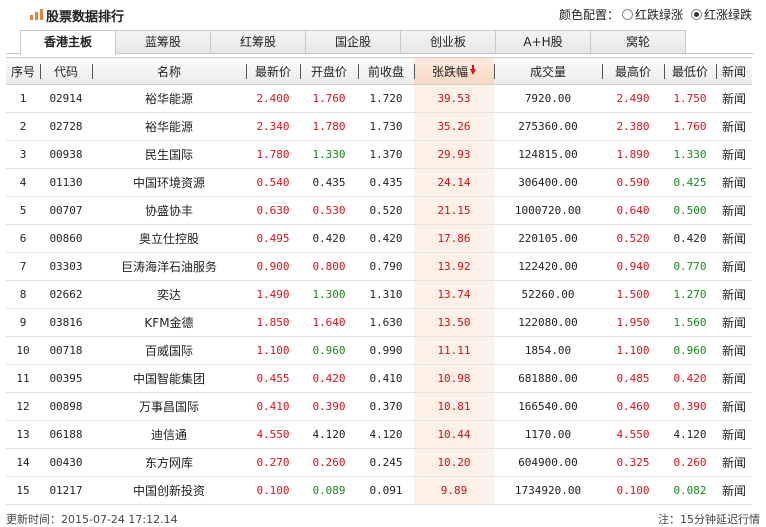 This screenshot has height=527, width=766. What do you see at coordinates (66, 71) in the screenshot?
I see `column-header-1: 代码` at bounding box center [66, 71].